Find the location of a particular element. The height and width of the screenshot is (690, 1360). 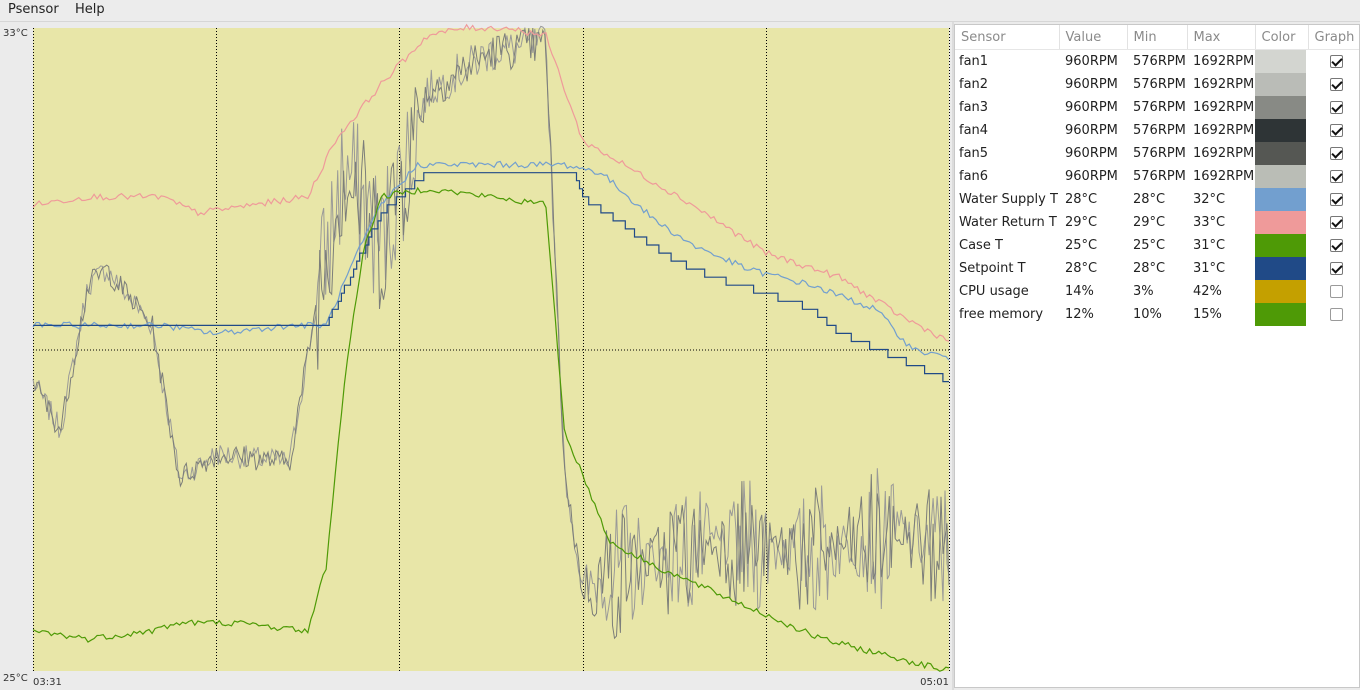

sensor-row: free memory 12% 10% 15% is located at coordinates (1157, 314).